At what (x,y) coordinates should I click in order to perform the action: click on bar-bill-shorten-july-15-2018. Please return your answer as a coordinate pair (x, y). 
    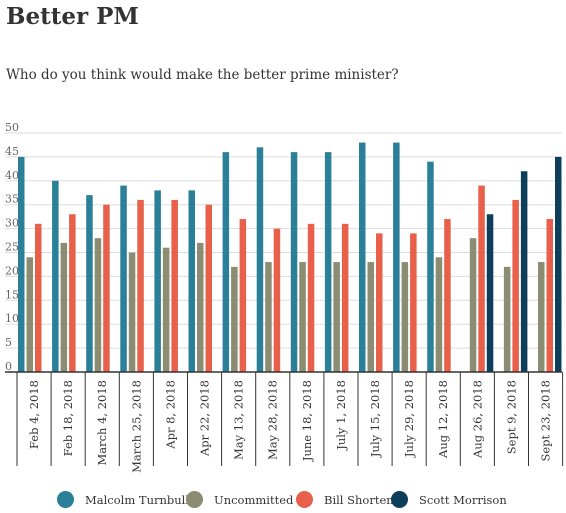
    Looking at the image, I should click on (379, 302).